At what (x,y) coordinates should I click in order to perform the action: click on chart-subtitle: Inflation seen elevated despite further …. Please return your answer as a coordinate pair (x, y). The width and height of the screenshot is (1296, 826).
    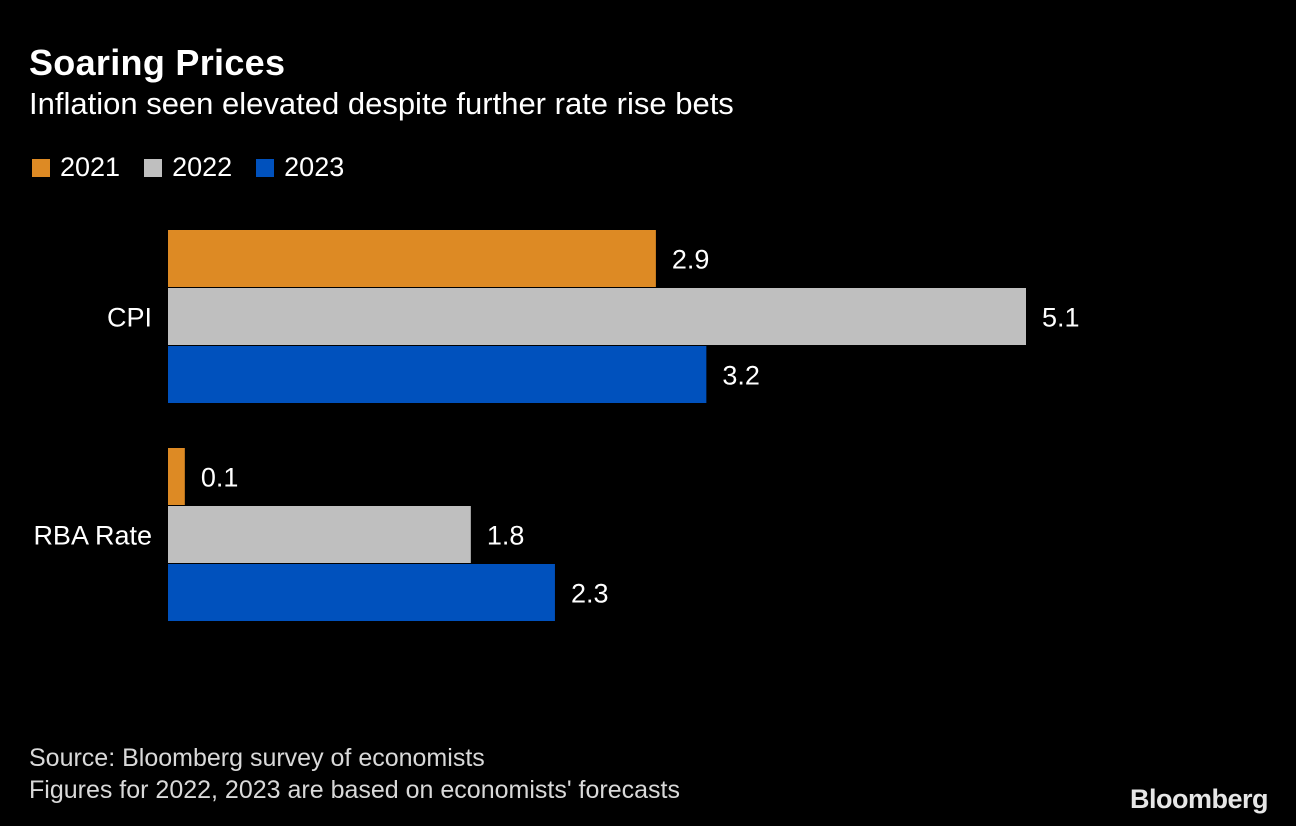
    Looking at the image, I should click on (381, 103).